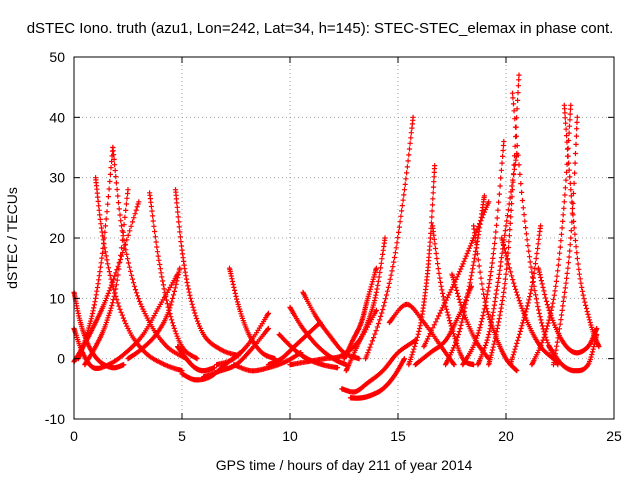 The width and height of the screenshot is (640, 480). I want to click on x-axis-label: GPS time / hours of day 211 of year 2014, so click(344, 465).